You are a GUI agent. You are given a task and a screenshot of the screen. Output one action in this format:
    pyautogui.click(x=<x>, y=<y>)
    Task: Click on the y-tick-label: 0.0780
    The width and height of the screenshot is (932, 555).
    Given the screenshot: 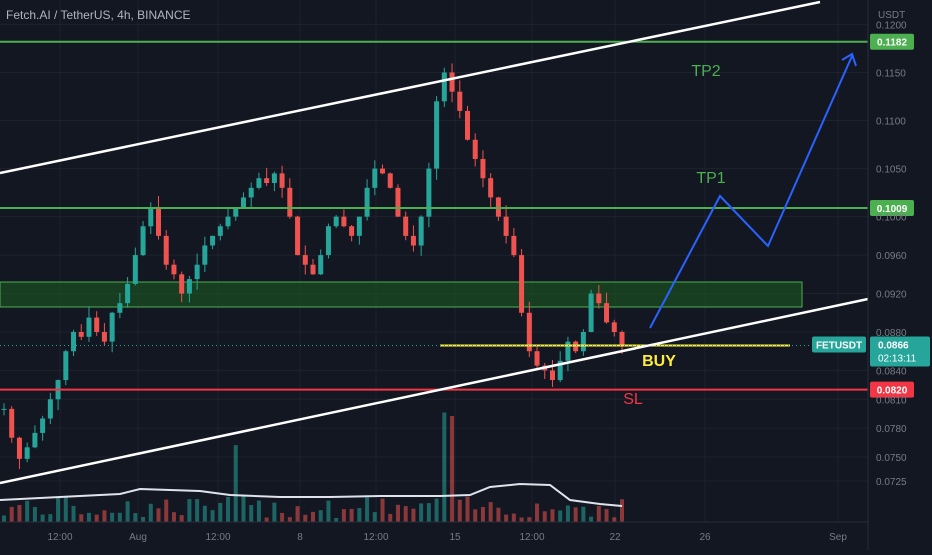 What is the action you would take?
    pyautogui.click(x=891, y=429)
    